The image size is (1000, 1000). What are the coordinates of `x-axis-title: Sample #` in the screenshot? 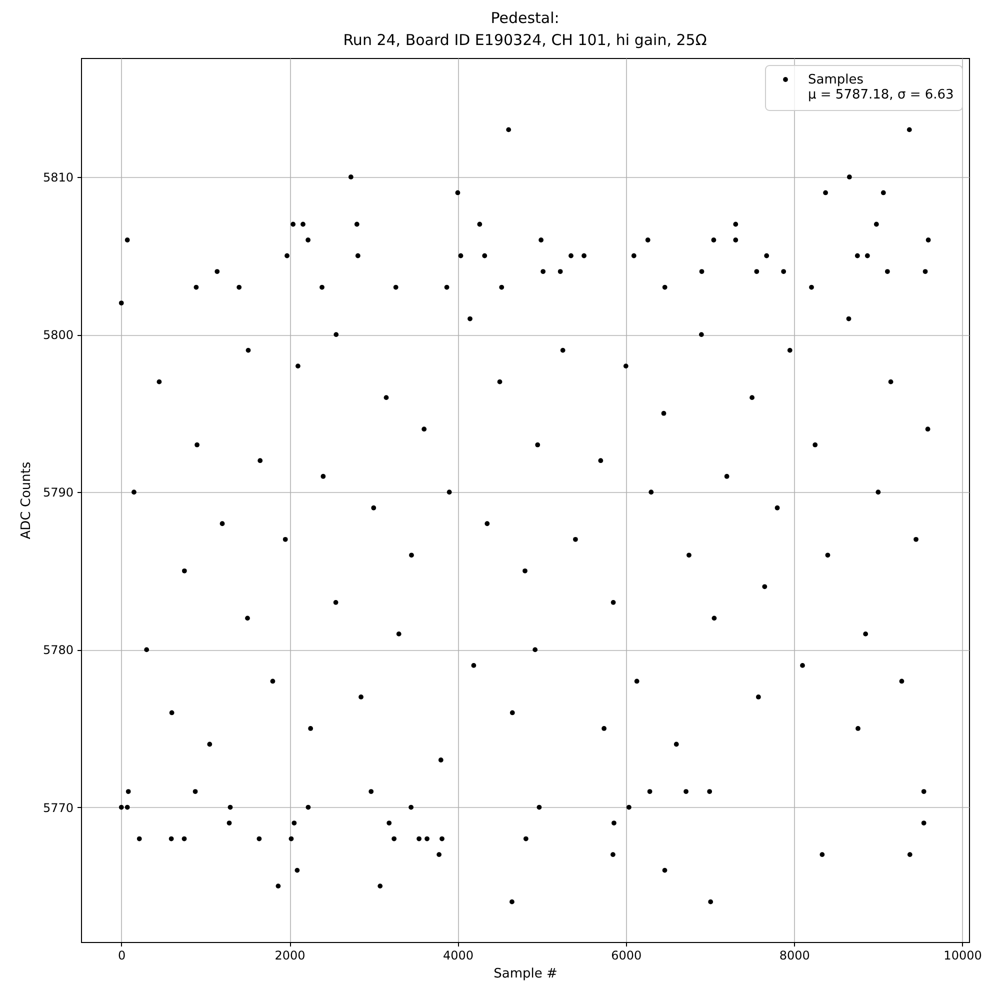 It's located at (526, 974).